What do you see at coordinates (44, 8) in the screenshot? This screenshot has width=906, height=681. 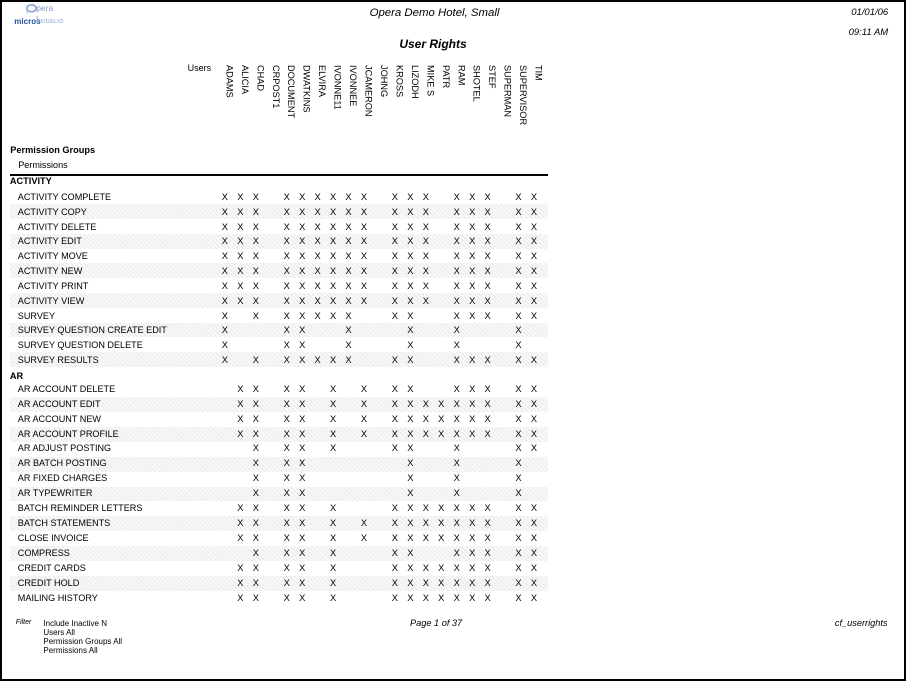 I see `svg-text: pera` at bounding box center [44, 8].